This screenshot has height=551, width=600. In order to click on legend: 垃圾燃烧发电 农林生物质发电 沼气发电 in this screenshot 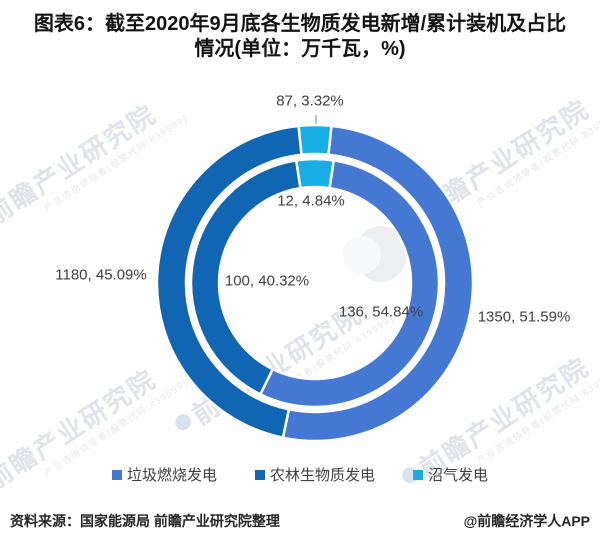, I will do `click(300, 474)`.